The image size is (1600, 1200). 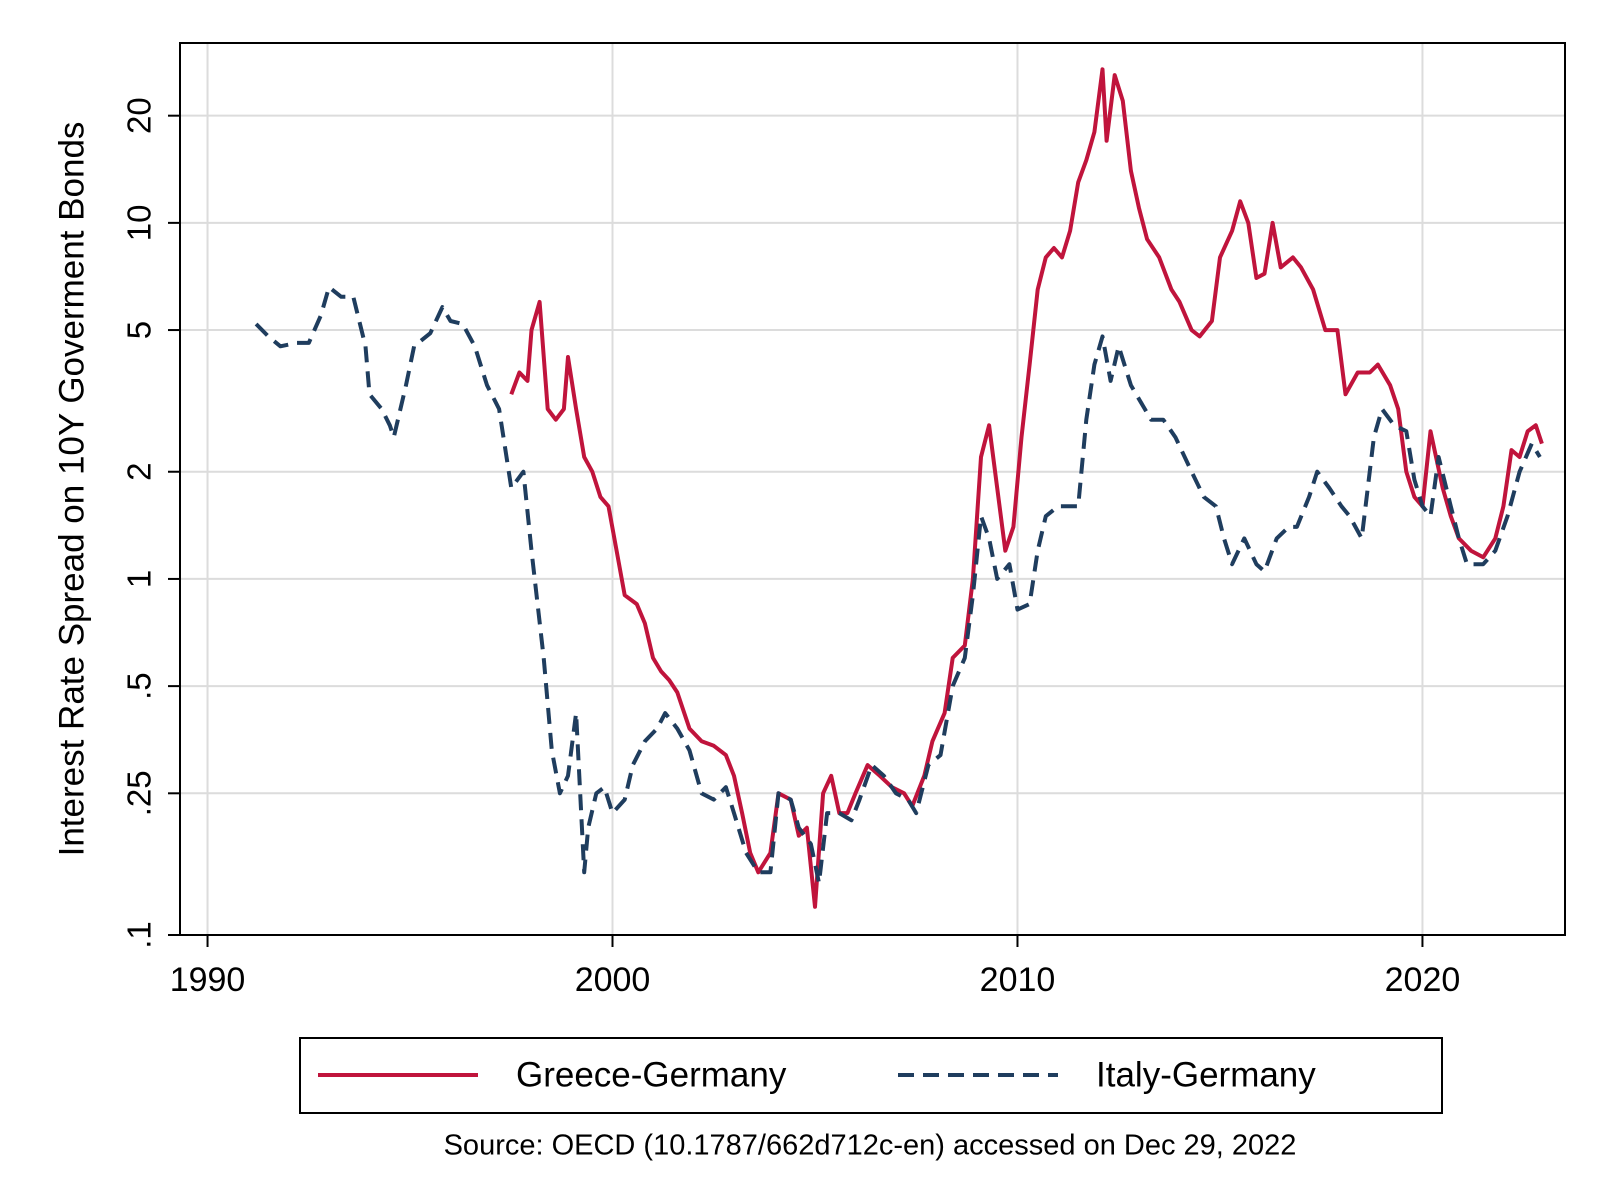 What do you see at coordinates (139, 115) in the screenshot?
I see `y-tick-label: 20` at bounding box center [139, 115].